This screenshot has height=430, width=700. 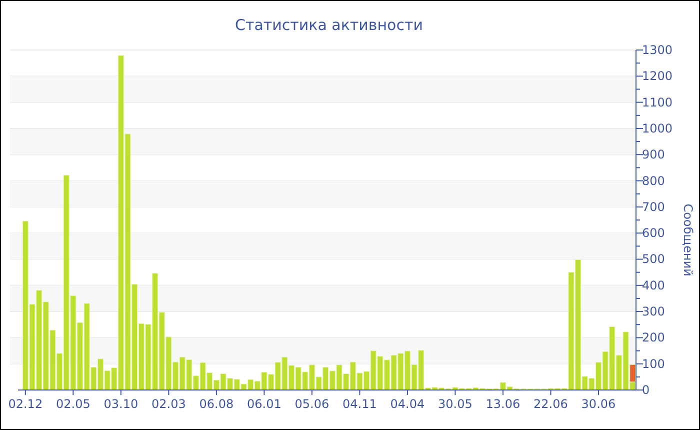 What do you see at coordinates (657, 50) in the screenshot?
I see `y-tick-label: 1300` at bounding box center [657, 50].